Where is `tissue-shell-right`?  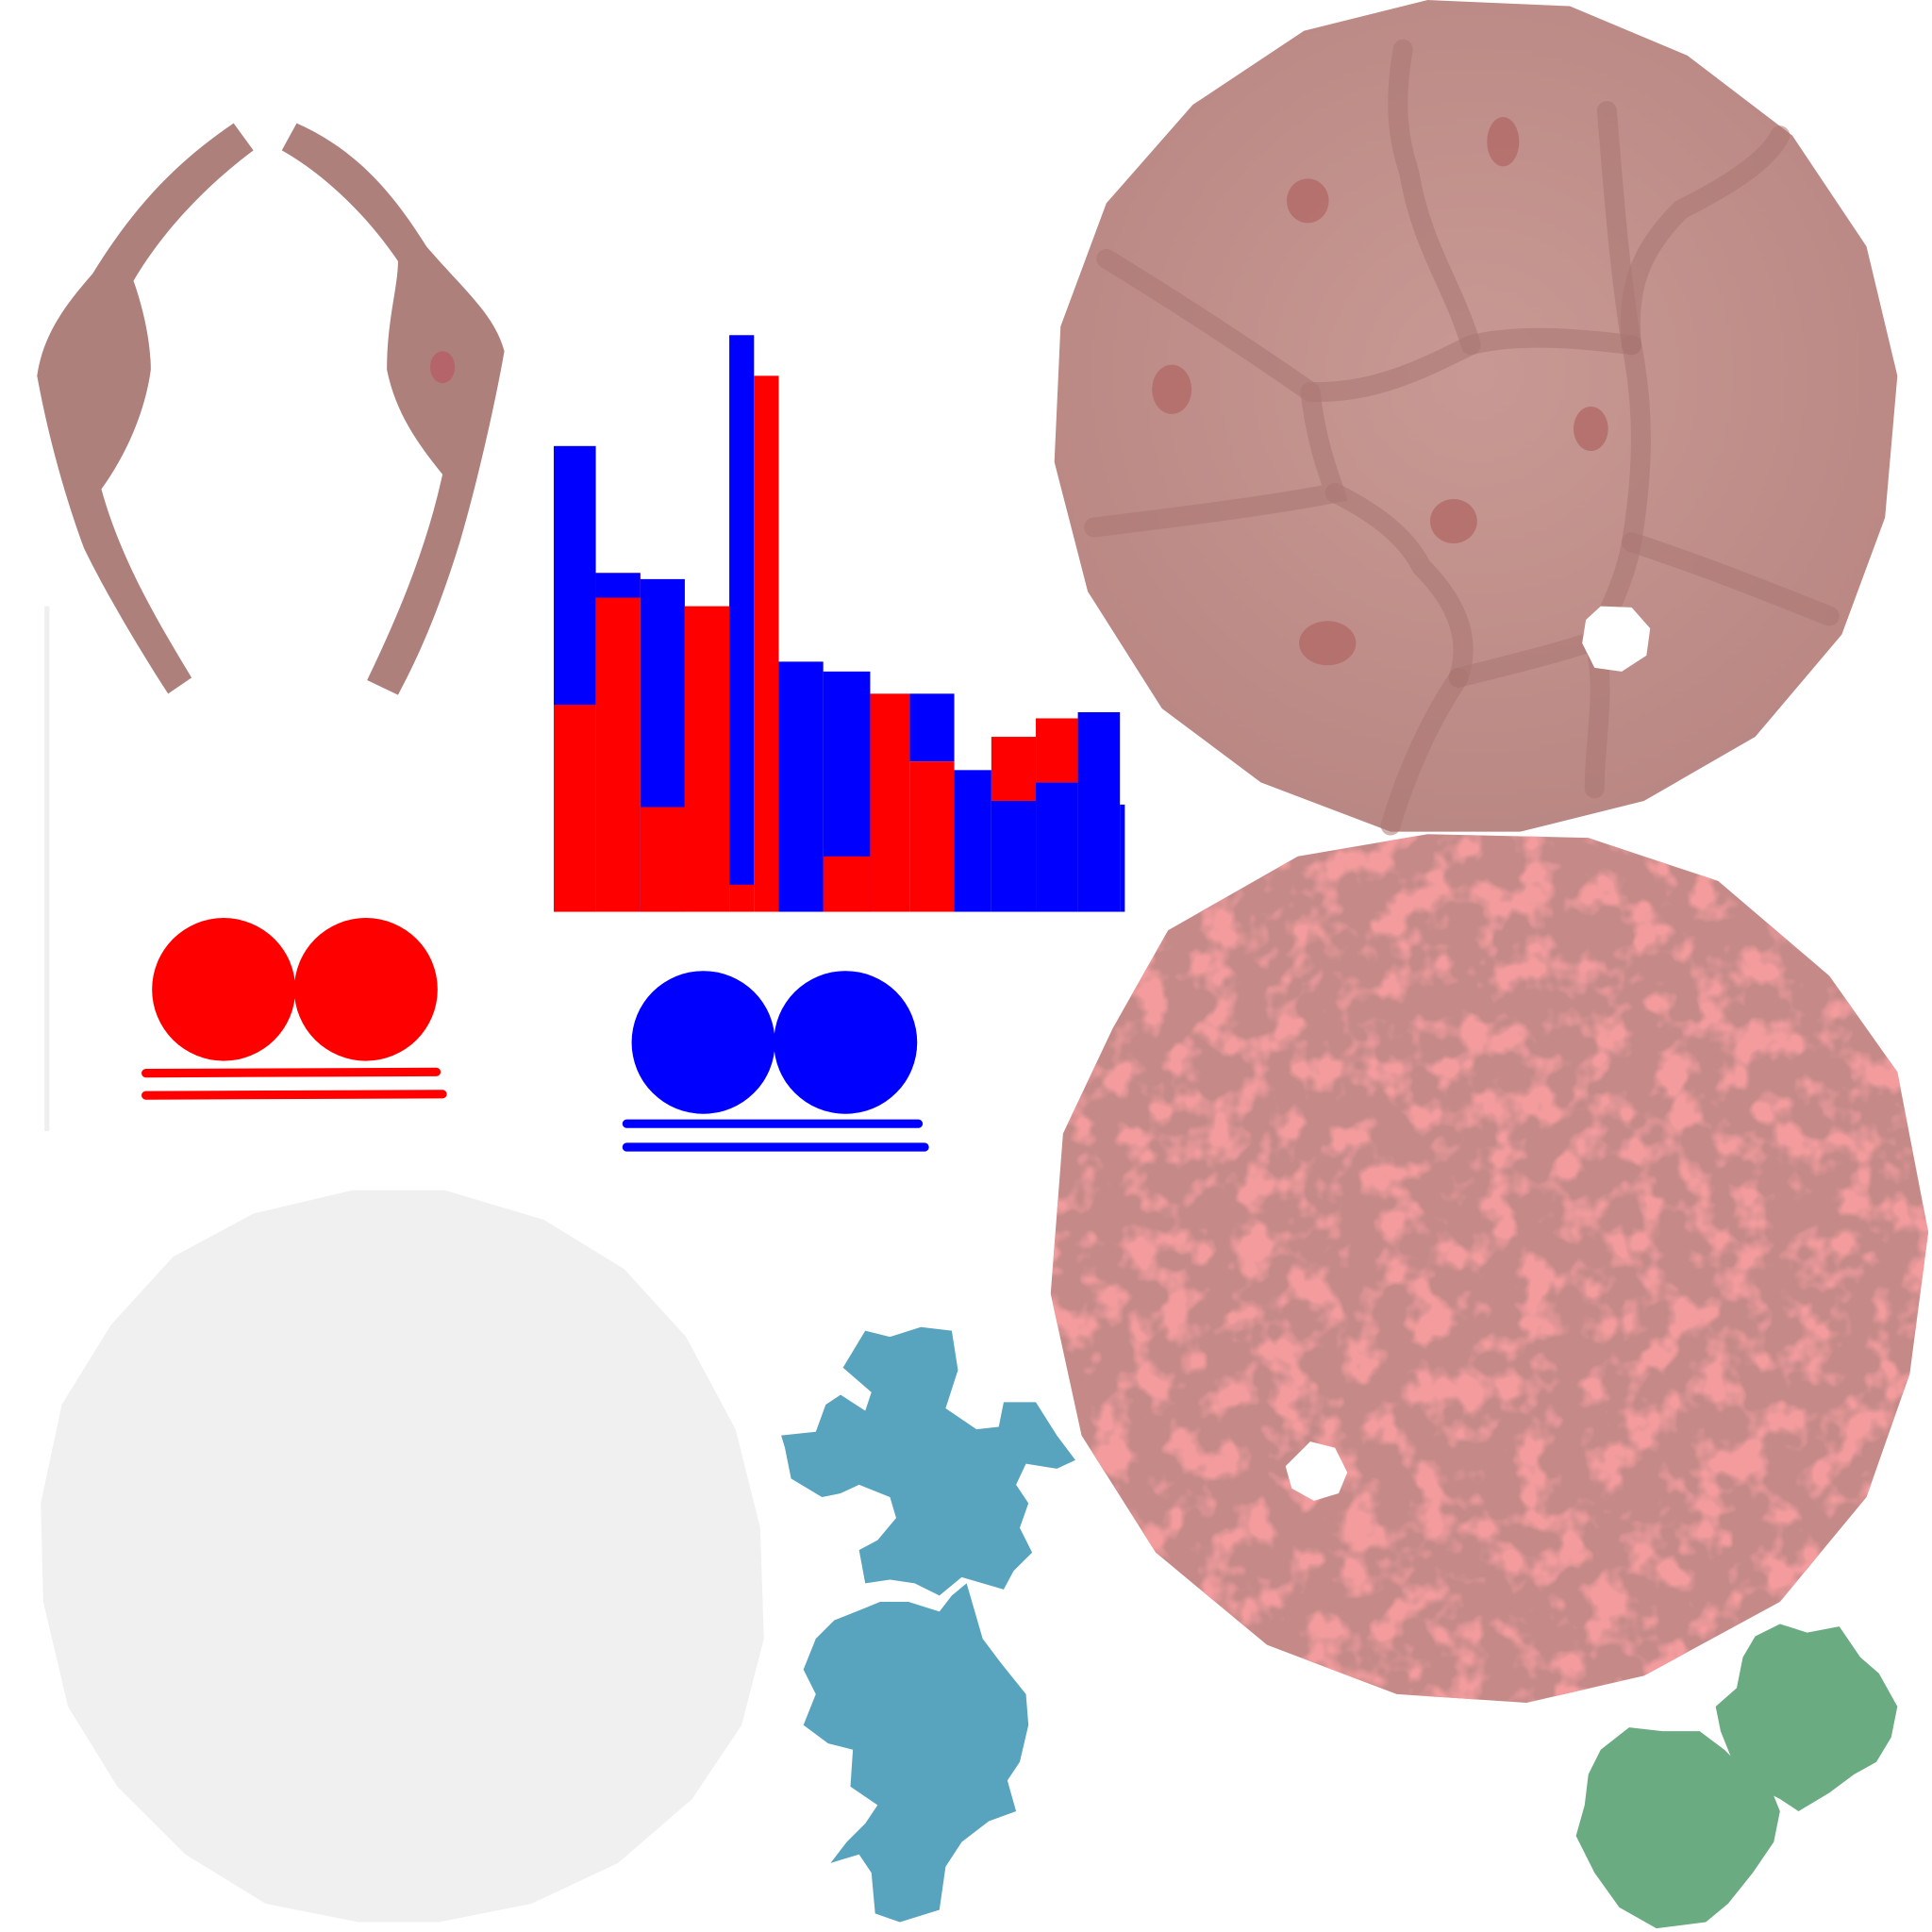 tissue-shell-right is located at coordinates (393, 409).